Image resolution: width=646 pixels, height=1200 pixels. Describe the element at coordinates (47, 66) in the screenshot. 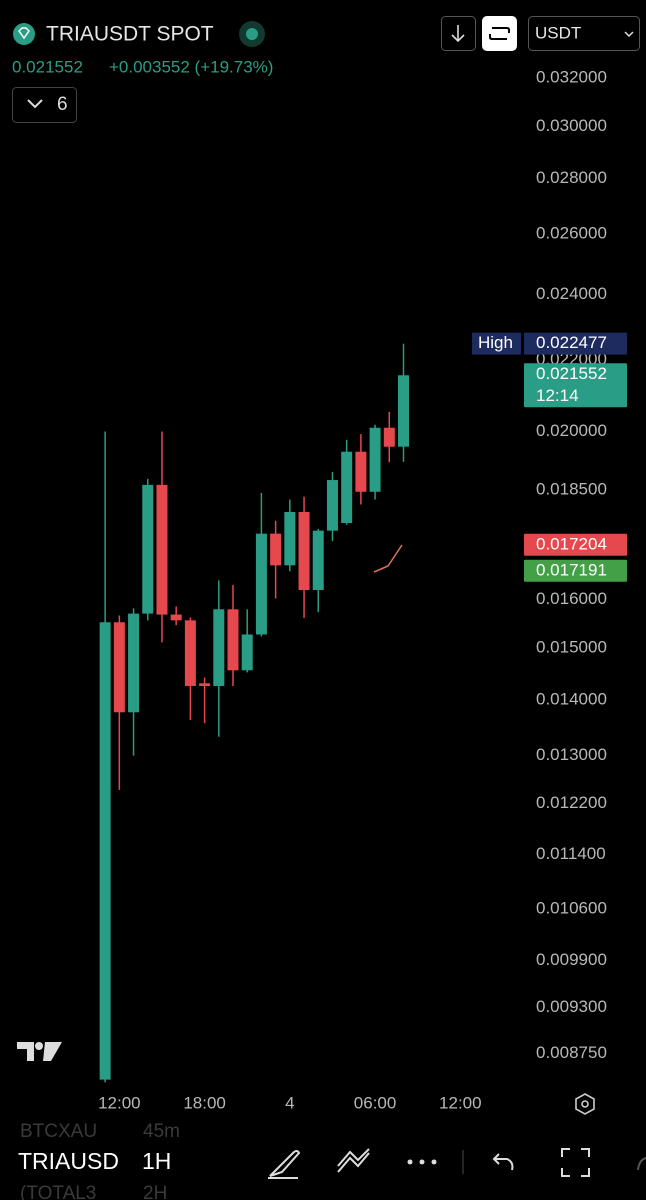

I see `last-price: 0.021552` at that location.